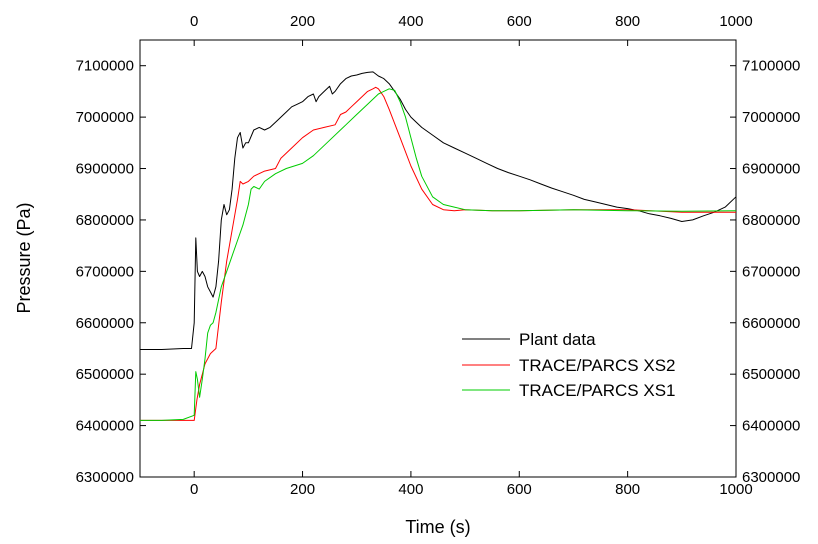 This screenshot has width=818, height=544. What do you see at coordinates (410, 21) in the screenshot?
I see `x-tick-label-top: 400` at bounding box center [410, 21].